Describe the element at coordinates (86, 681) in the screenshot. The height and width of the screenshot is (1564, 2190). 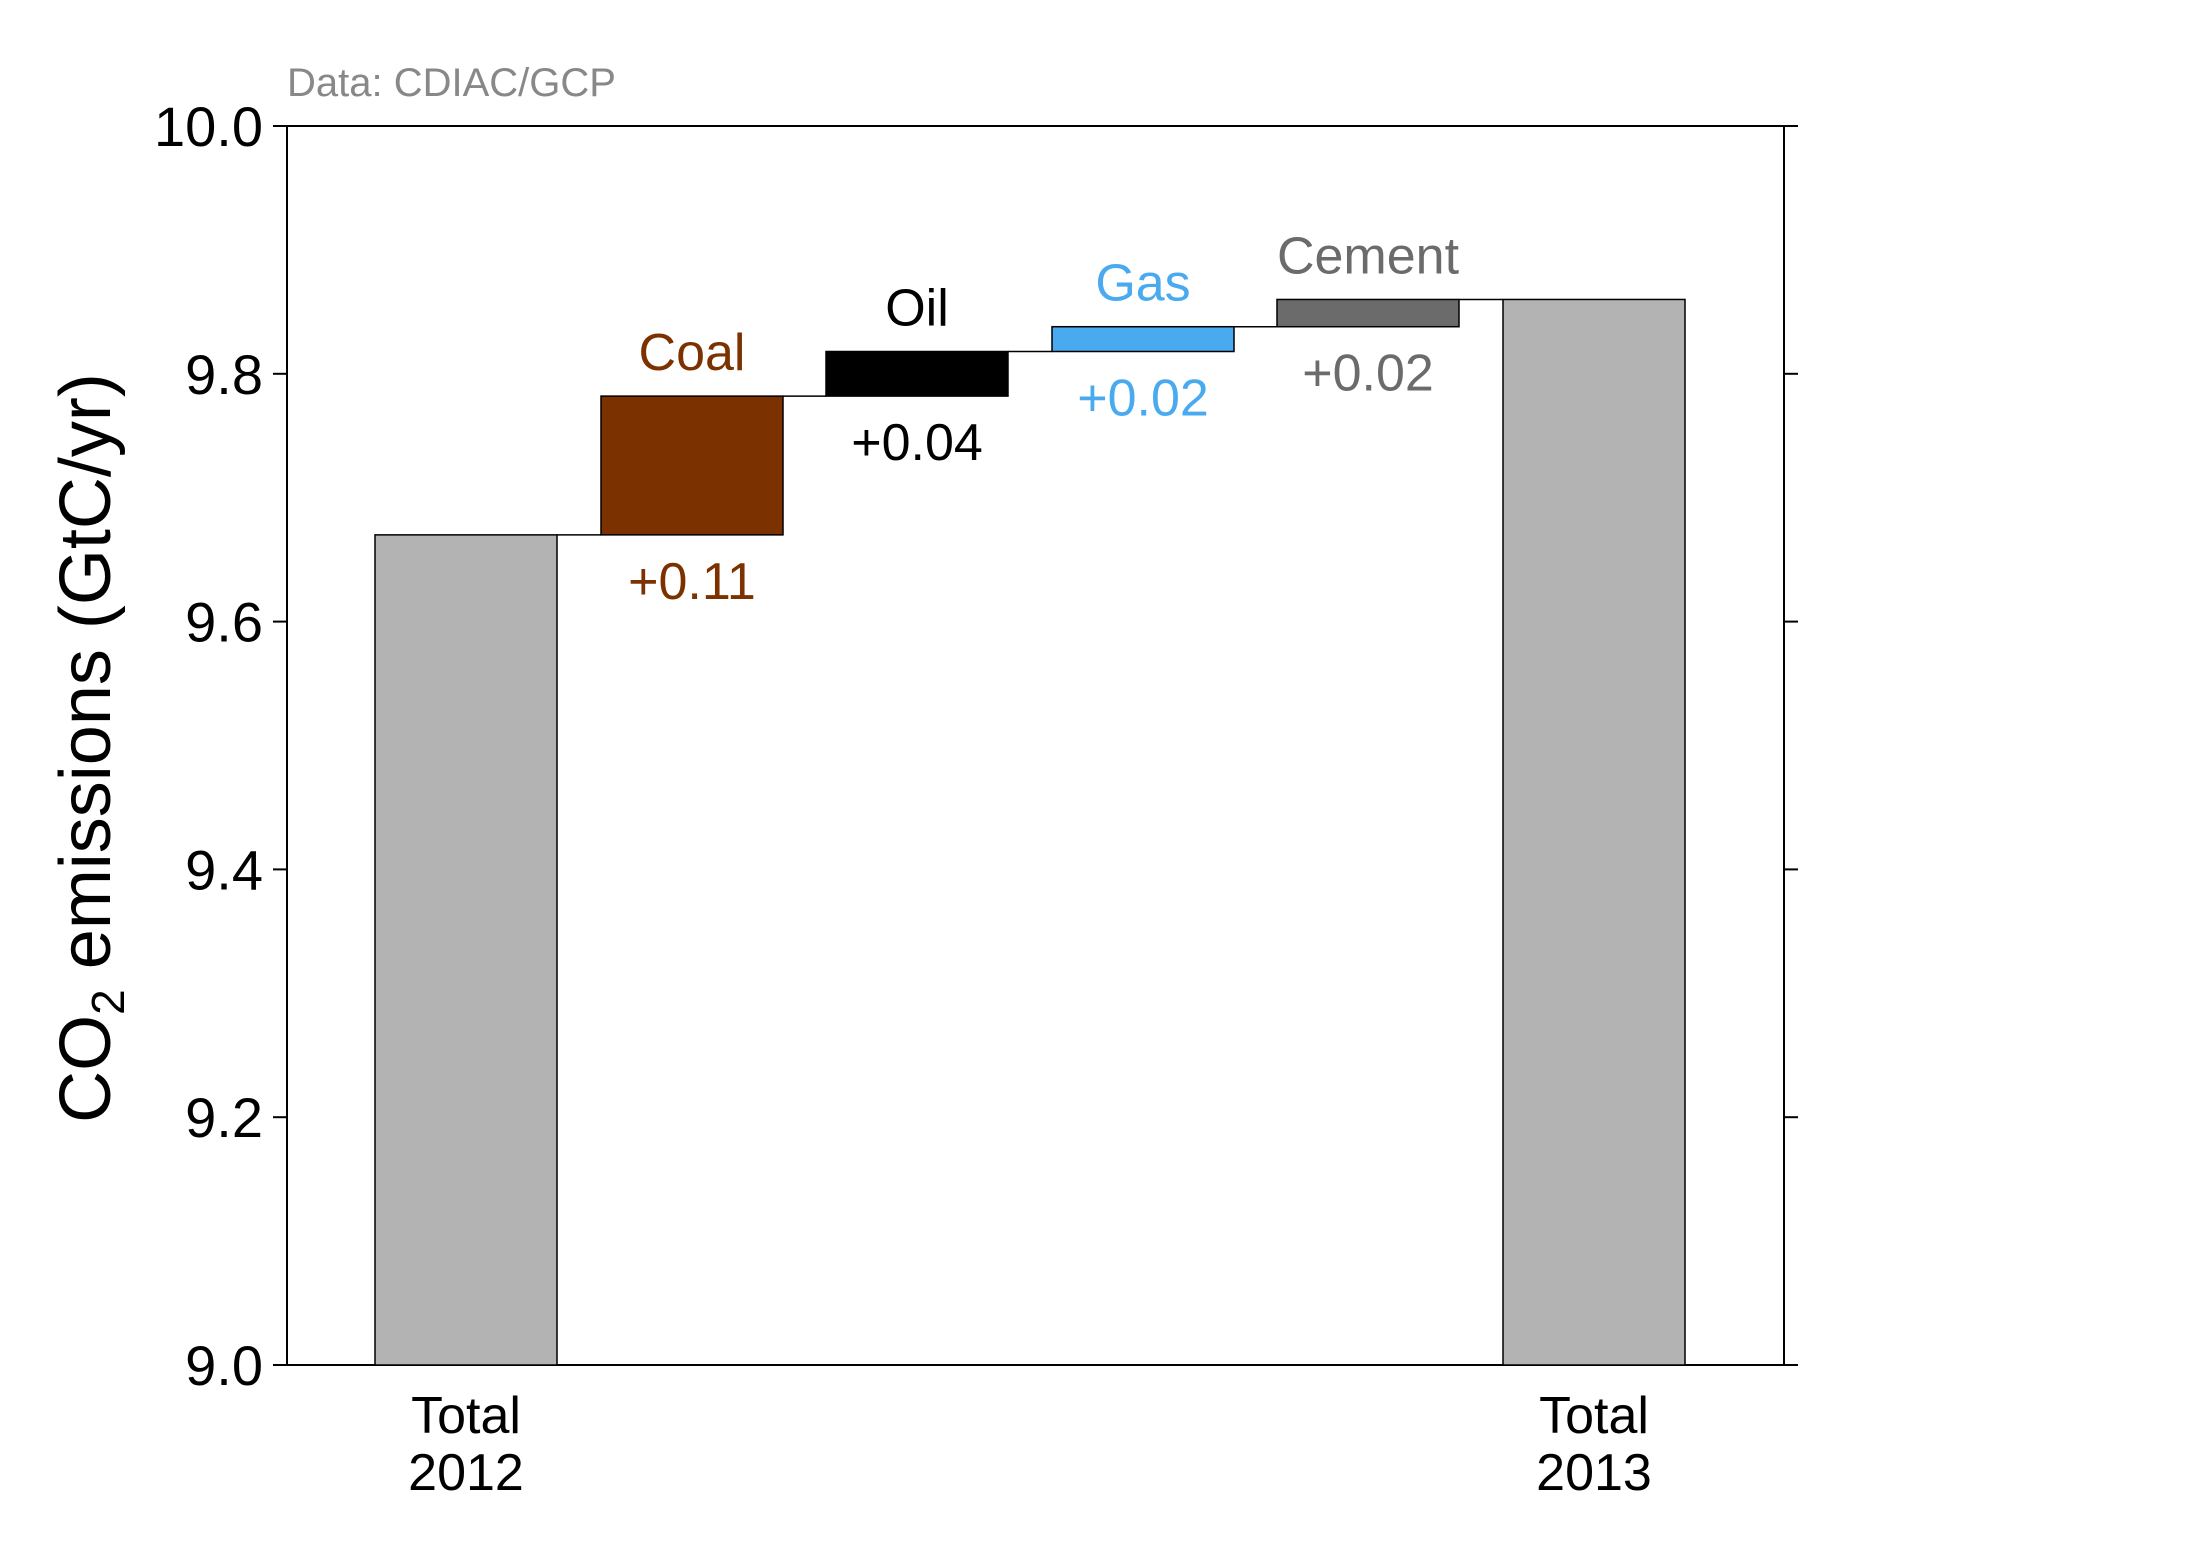
I see `y-axis-label-suffix: emissions (GtC/yr)` at that location.